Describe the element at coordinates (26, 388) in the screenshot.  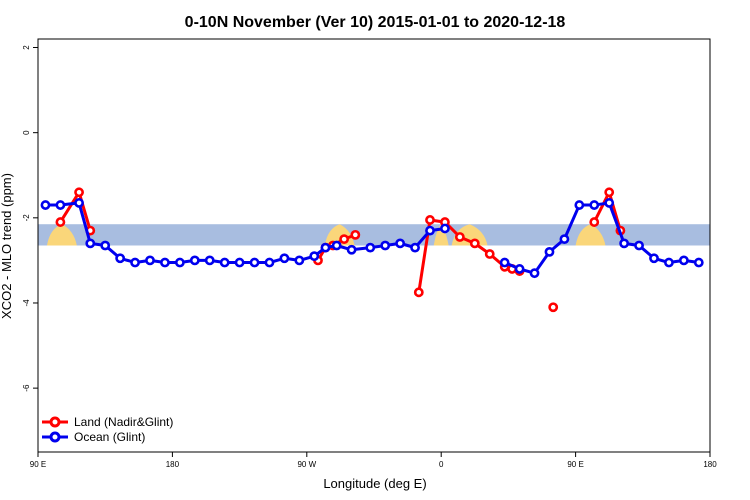
I see `y-tick-label: -6` at that location.